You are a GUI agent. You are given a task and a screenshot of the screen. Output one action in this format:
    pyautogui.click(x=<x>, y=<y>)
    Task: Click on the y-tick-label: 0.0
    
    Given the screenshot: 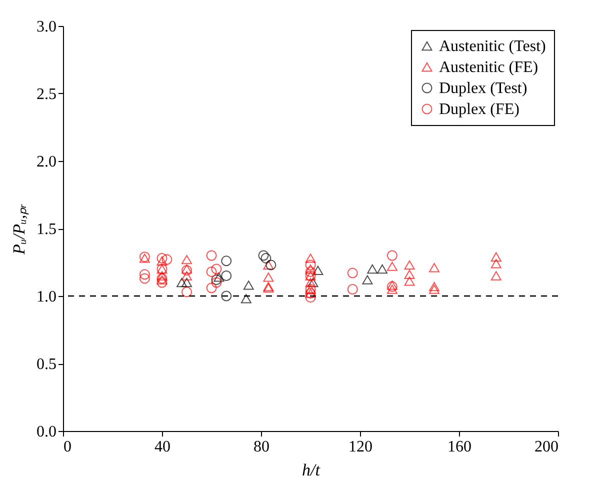 What is the action you would take?
    pyautogui.click(x=46, y=432)
    